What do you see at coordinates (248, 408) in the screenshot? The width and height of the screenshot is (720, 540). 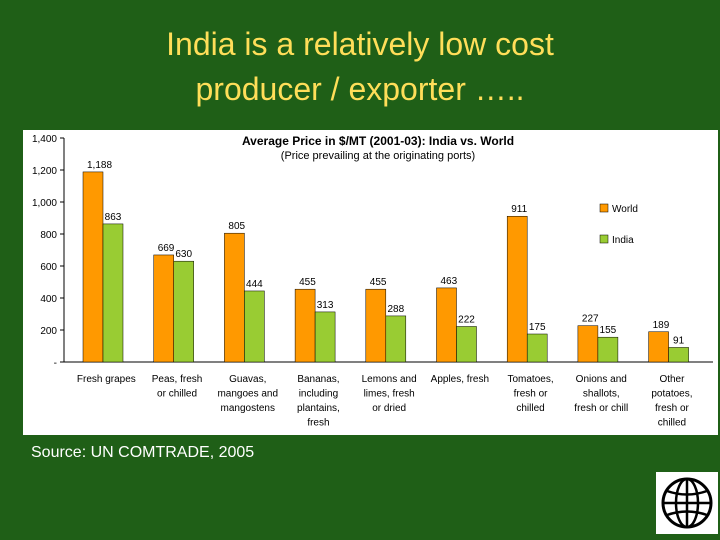 I see `x-tick-label: mangostens` at bounding box center [248, 408].